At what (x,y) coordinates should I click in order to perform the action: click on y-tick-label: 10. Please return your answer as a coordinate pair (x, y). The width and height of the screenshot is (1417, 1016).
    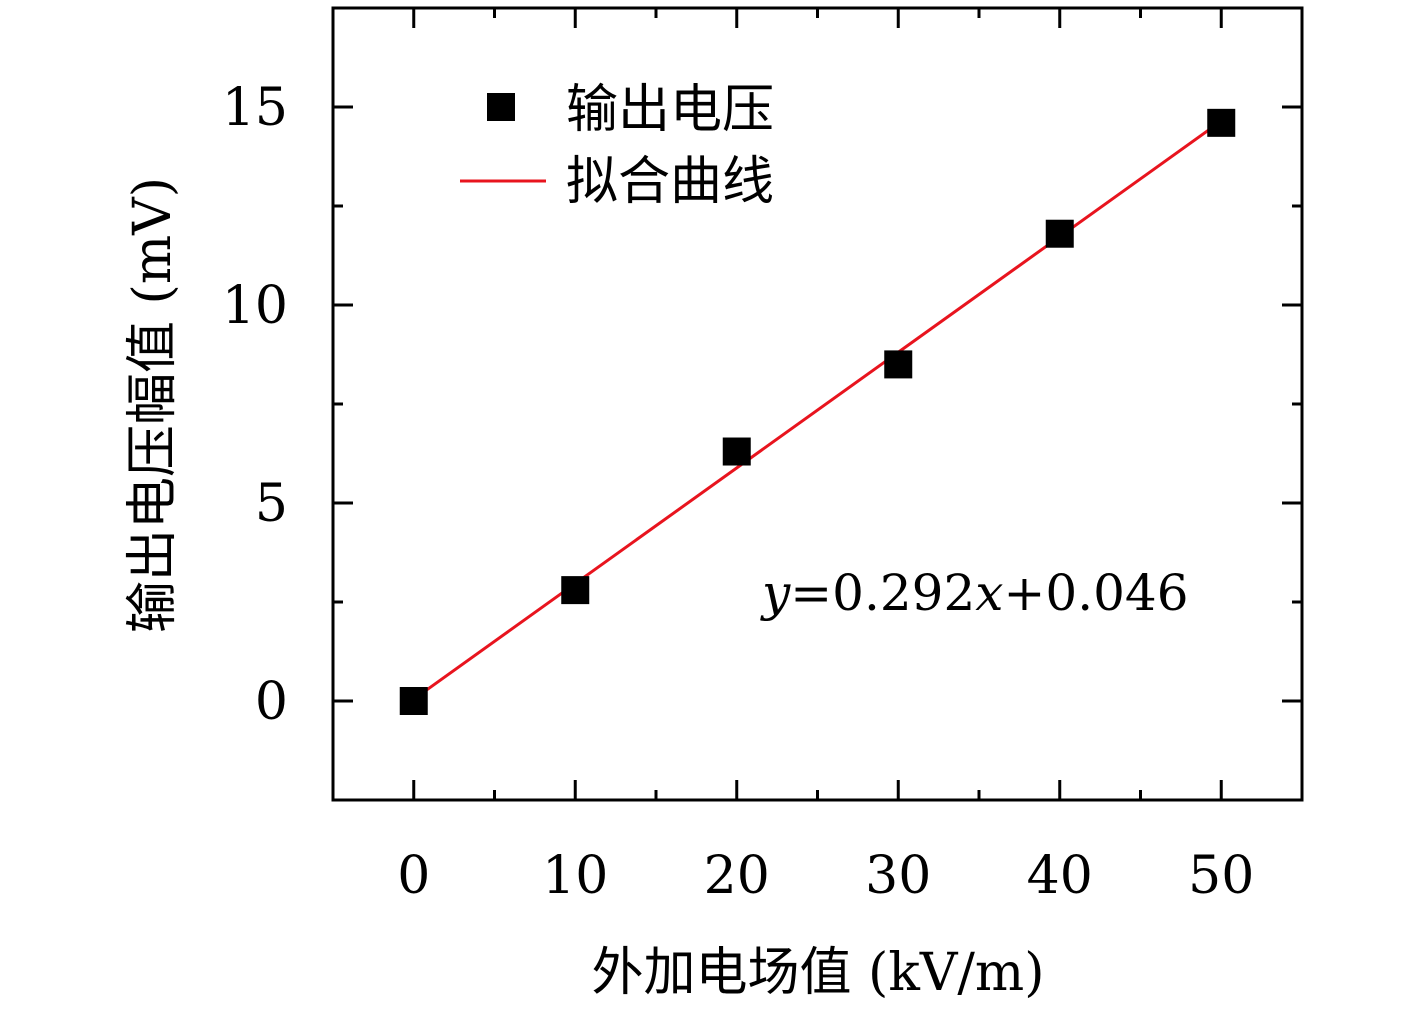
    Looking at the image, I should click on (255, 306).